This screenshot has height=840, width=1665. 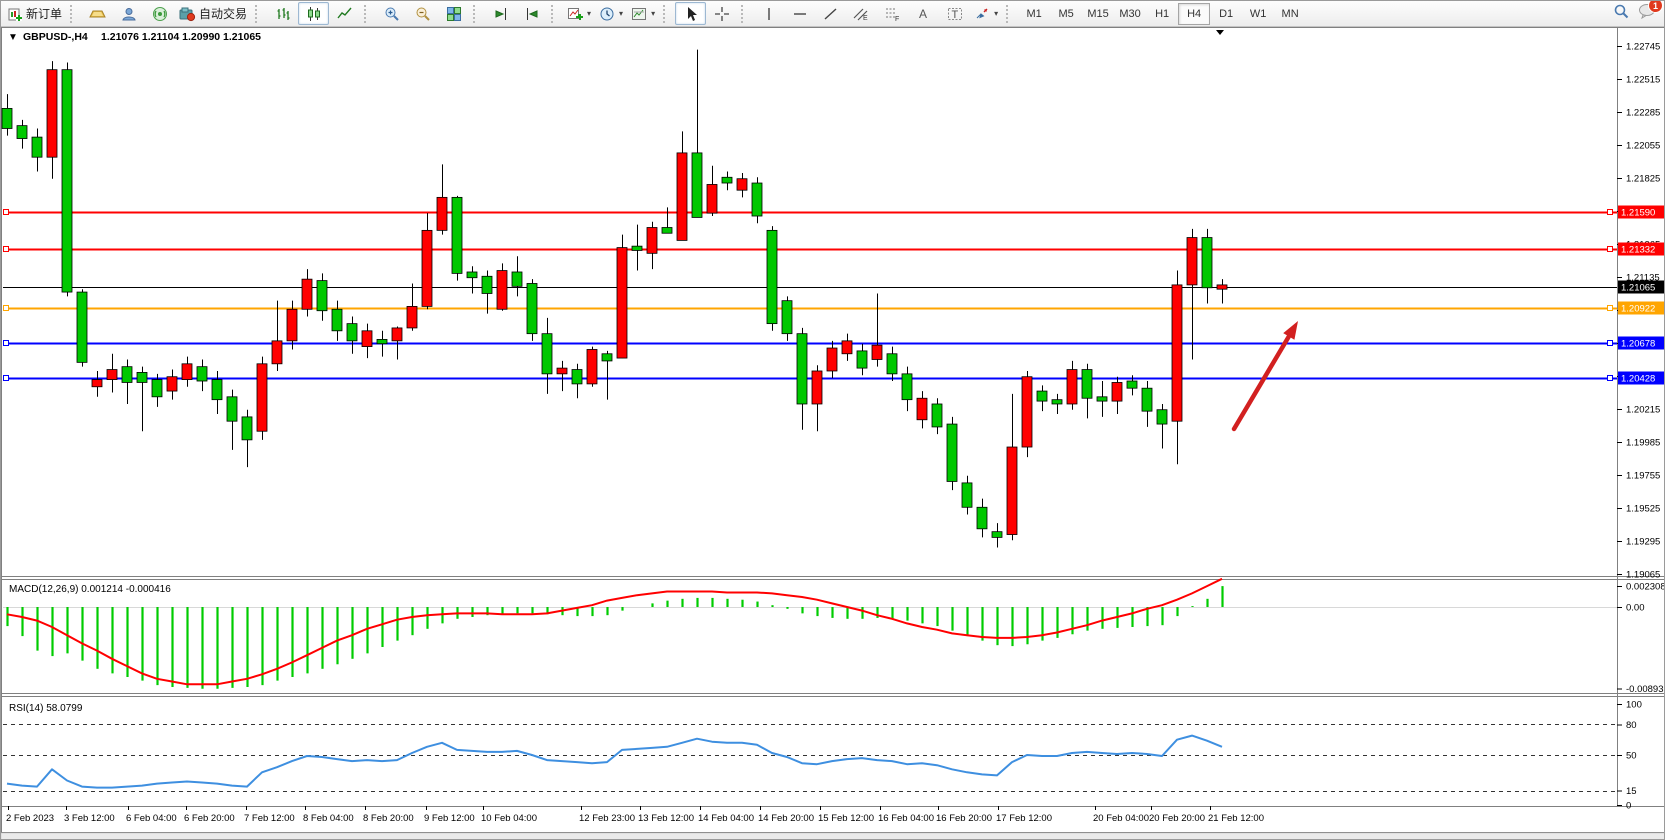 I want to click on autotrade-icon, so click(x=187, y=14).